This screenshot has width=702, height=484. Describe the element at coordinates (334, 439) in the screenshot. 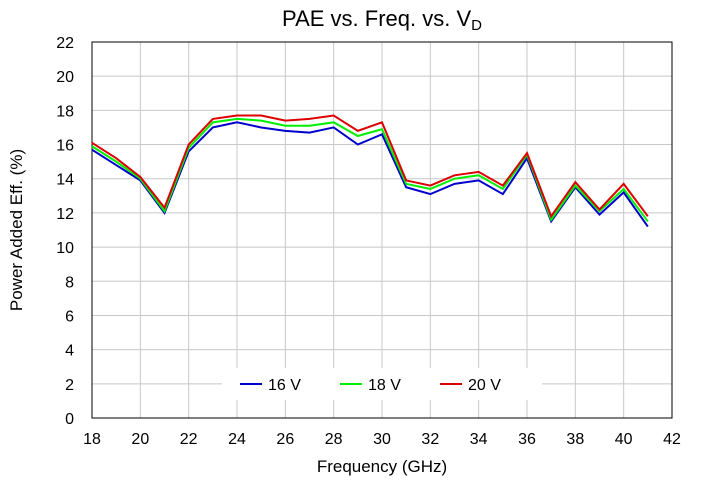

I see `x-tick-label: 28` at that location.